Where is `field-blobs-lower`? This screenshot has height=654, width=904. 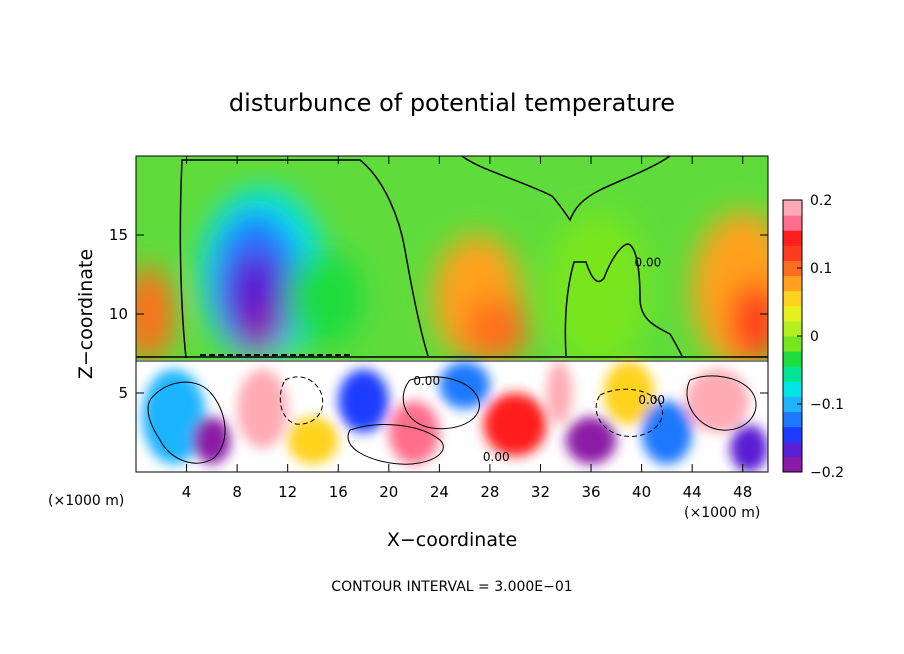 field-blobs-lower is located at coordinates (455, 416).